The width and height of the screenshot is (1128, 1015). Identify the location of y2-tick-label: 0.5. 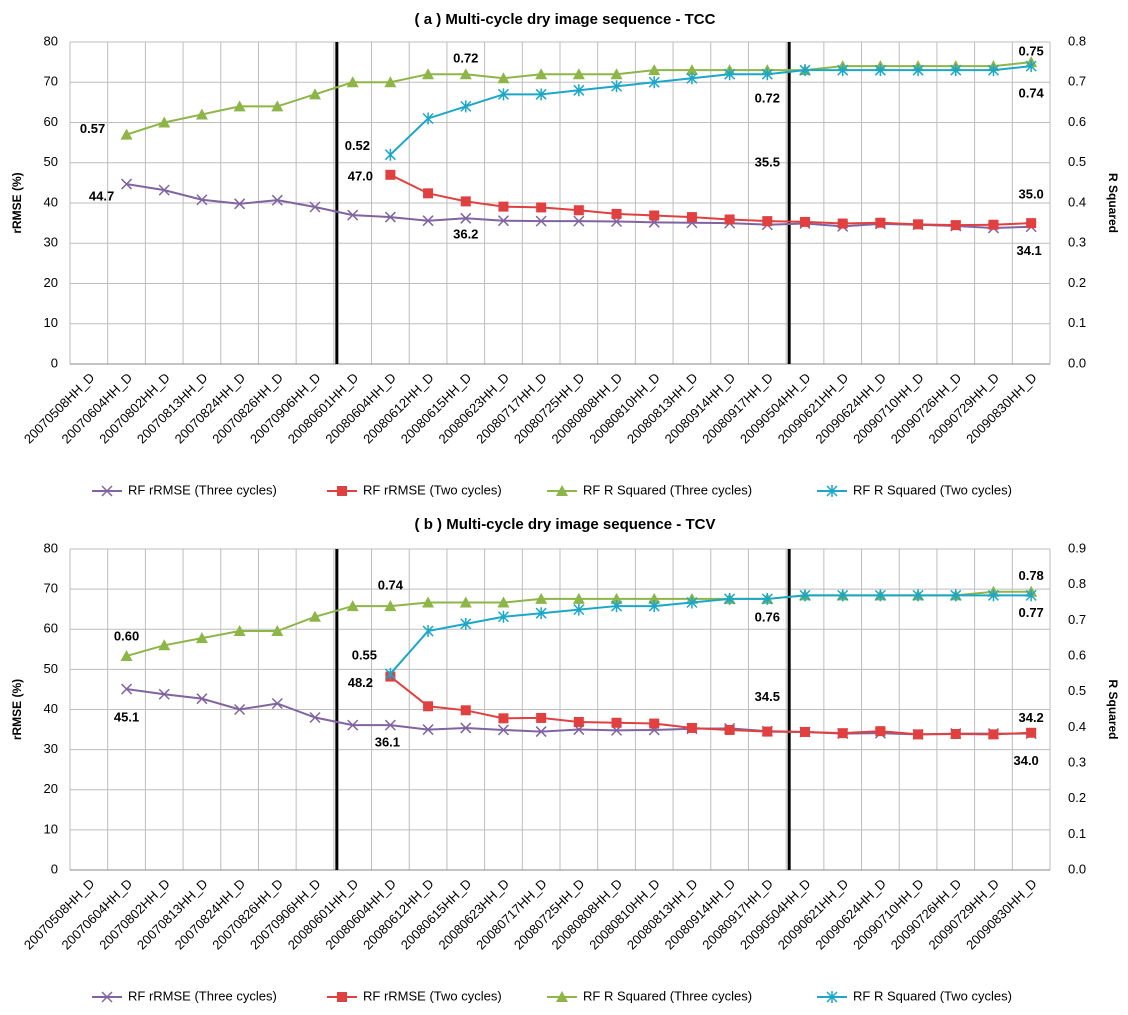
(1077, 161).